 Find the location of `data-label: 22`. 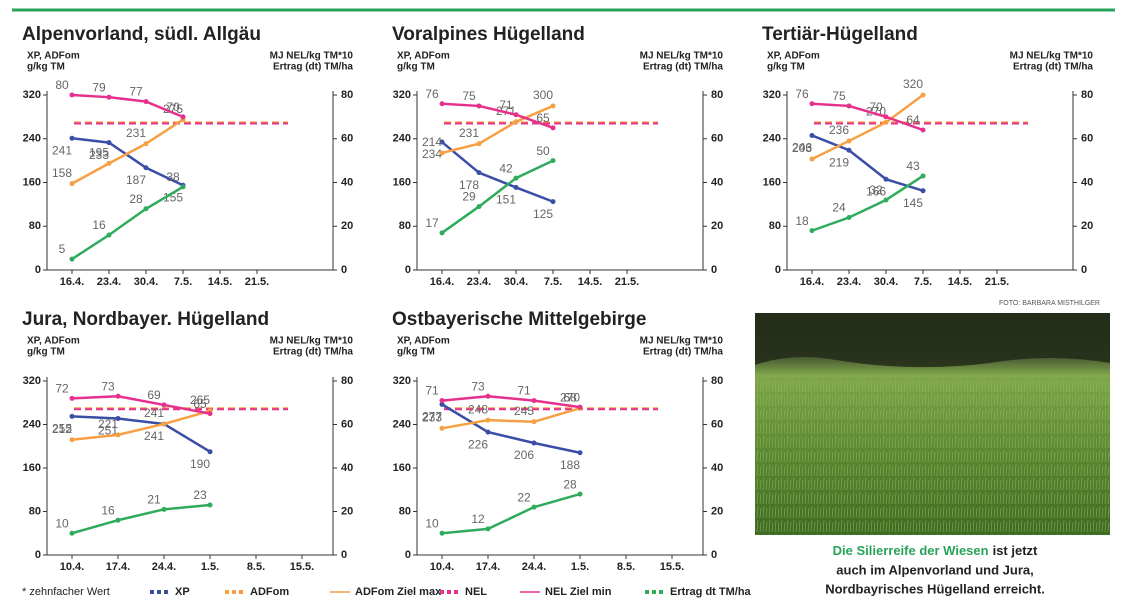

data-label: 22 is located at coordinates (524, 497).